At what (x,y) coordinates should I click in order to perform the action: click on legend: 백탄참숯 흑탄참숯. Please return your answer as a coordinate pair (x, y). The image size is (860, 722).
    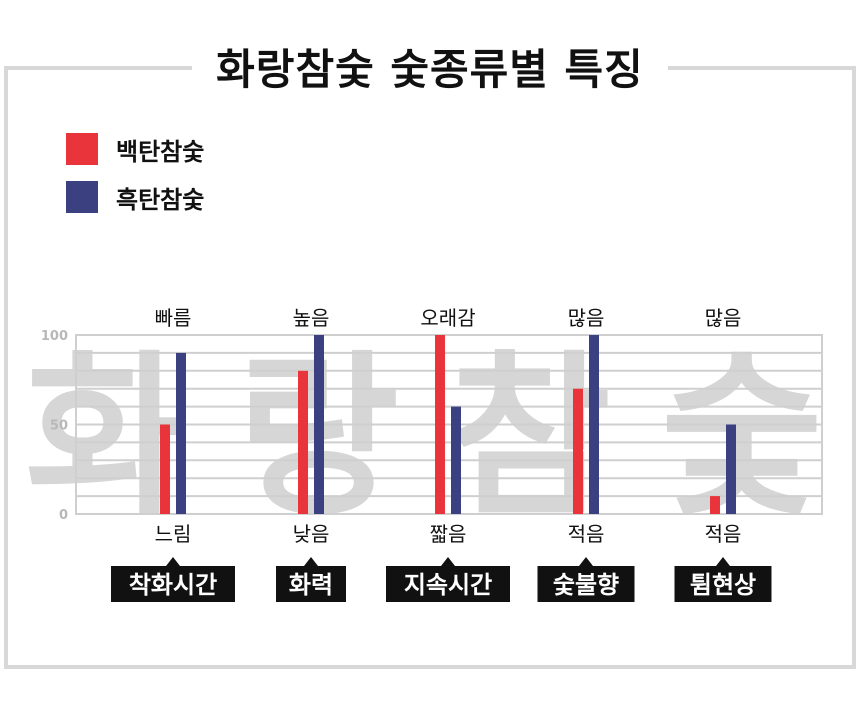
    Looking at the image, I should click on (135, 181).